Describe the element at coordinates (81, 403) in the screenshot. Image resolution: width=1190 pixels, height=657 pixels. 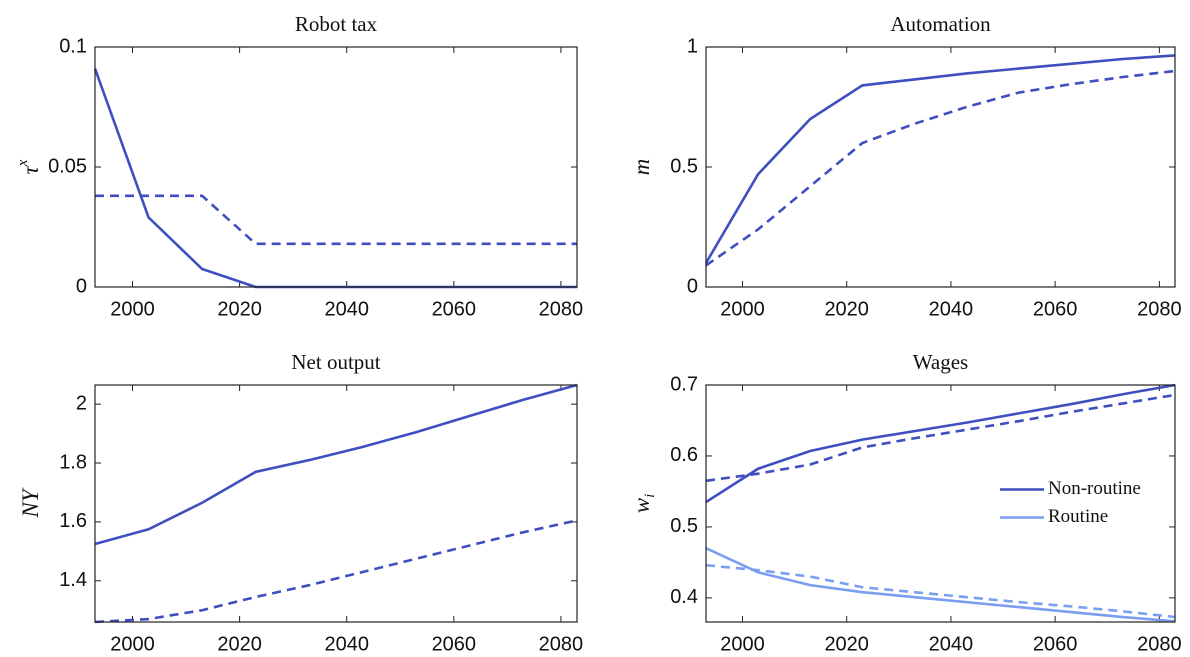
I see `y-tick-label: 2` at that location.